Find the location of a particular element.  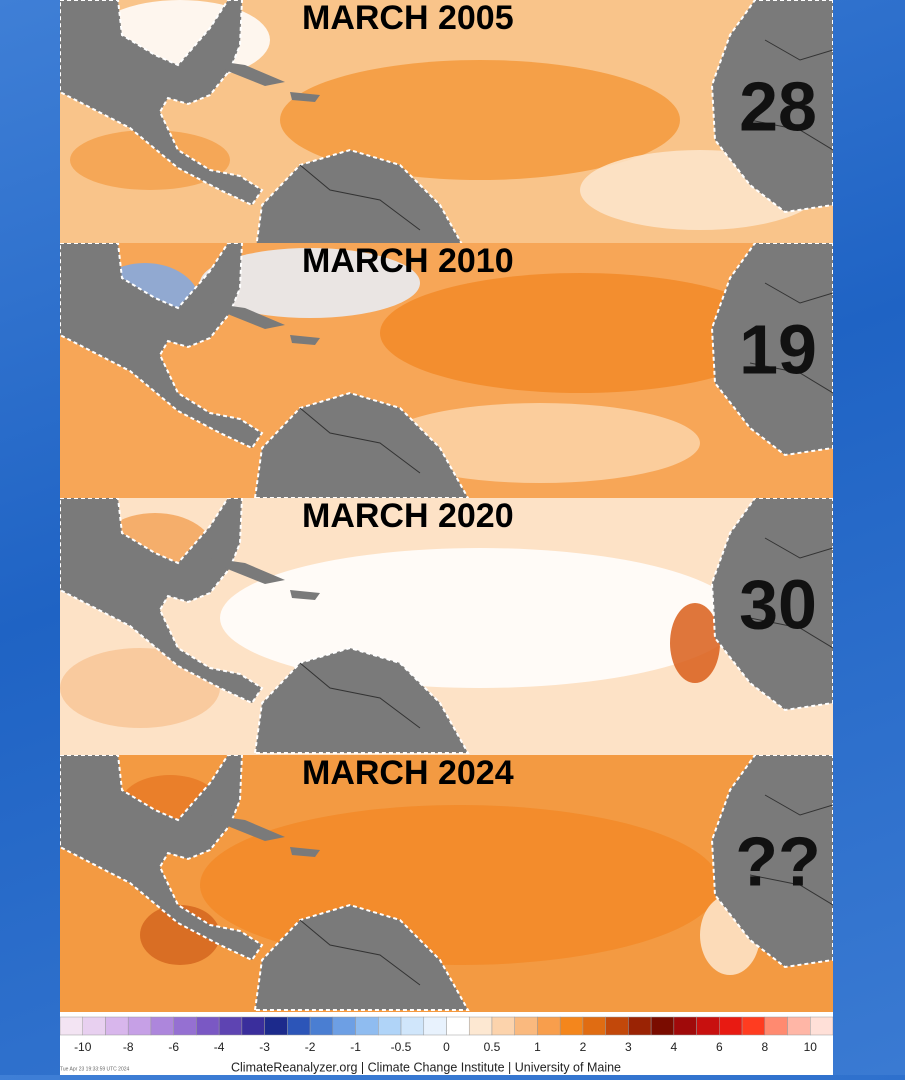

colorbar-label: -3 is located at coordinates (264, 1047).